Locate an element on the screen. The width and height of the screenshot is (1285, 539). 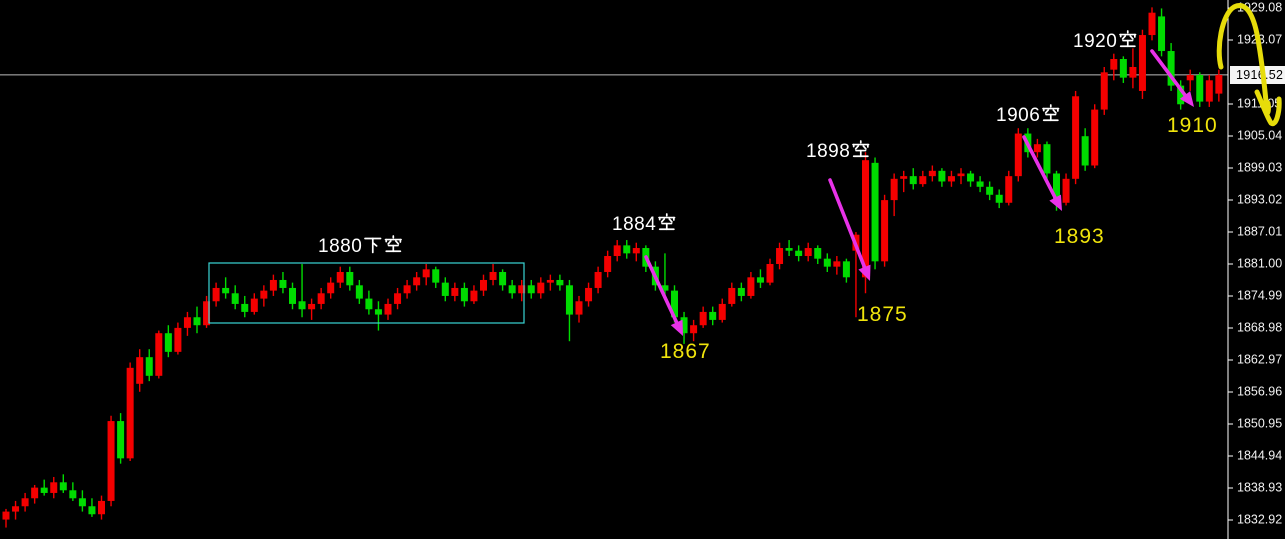
short-annotation: 1906 1893 is located at coordinates (1050, 176).